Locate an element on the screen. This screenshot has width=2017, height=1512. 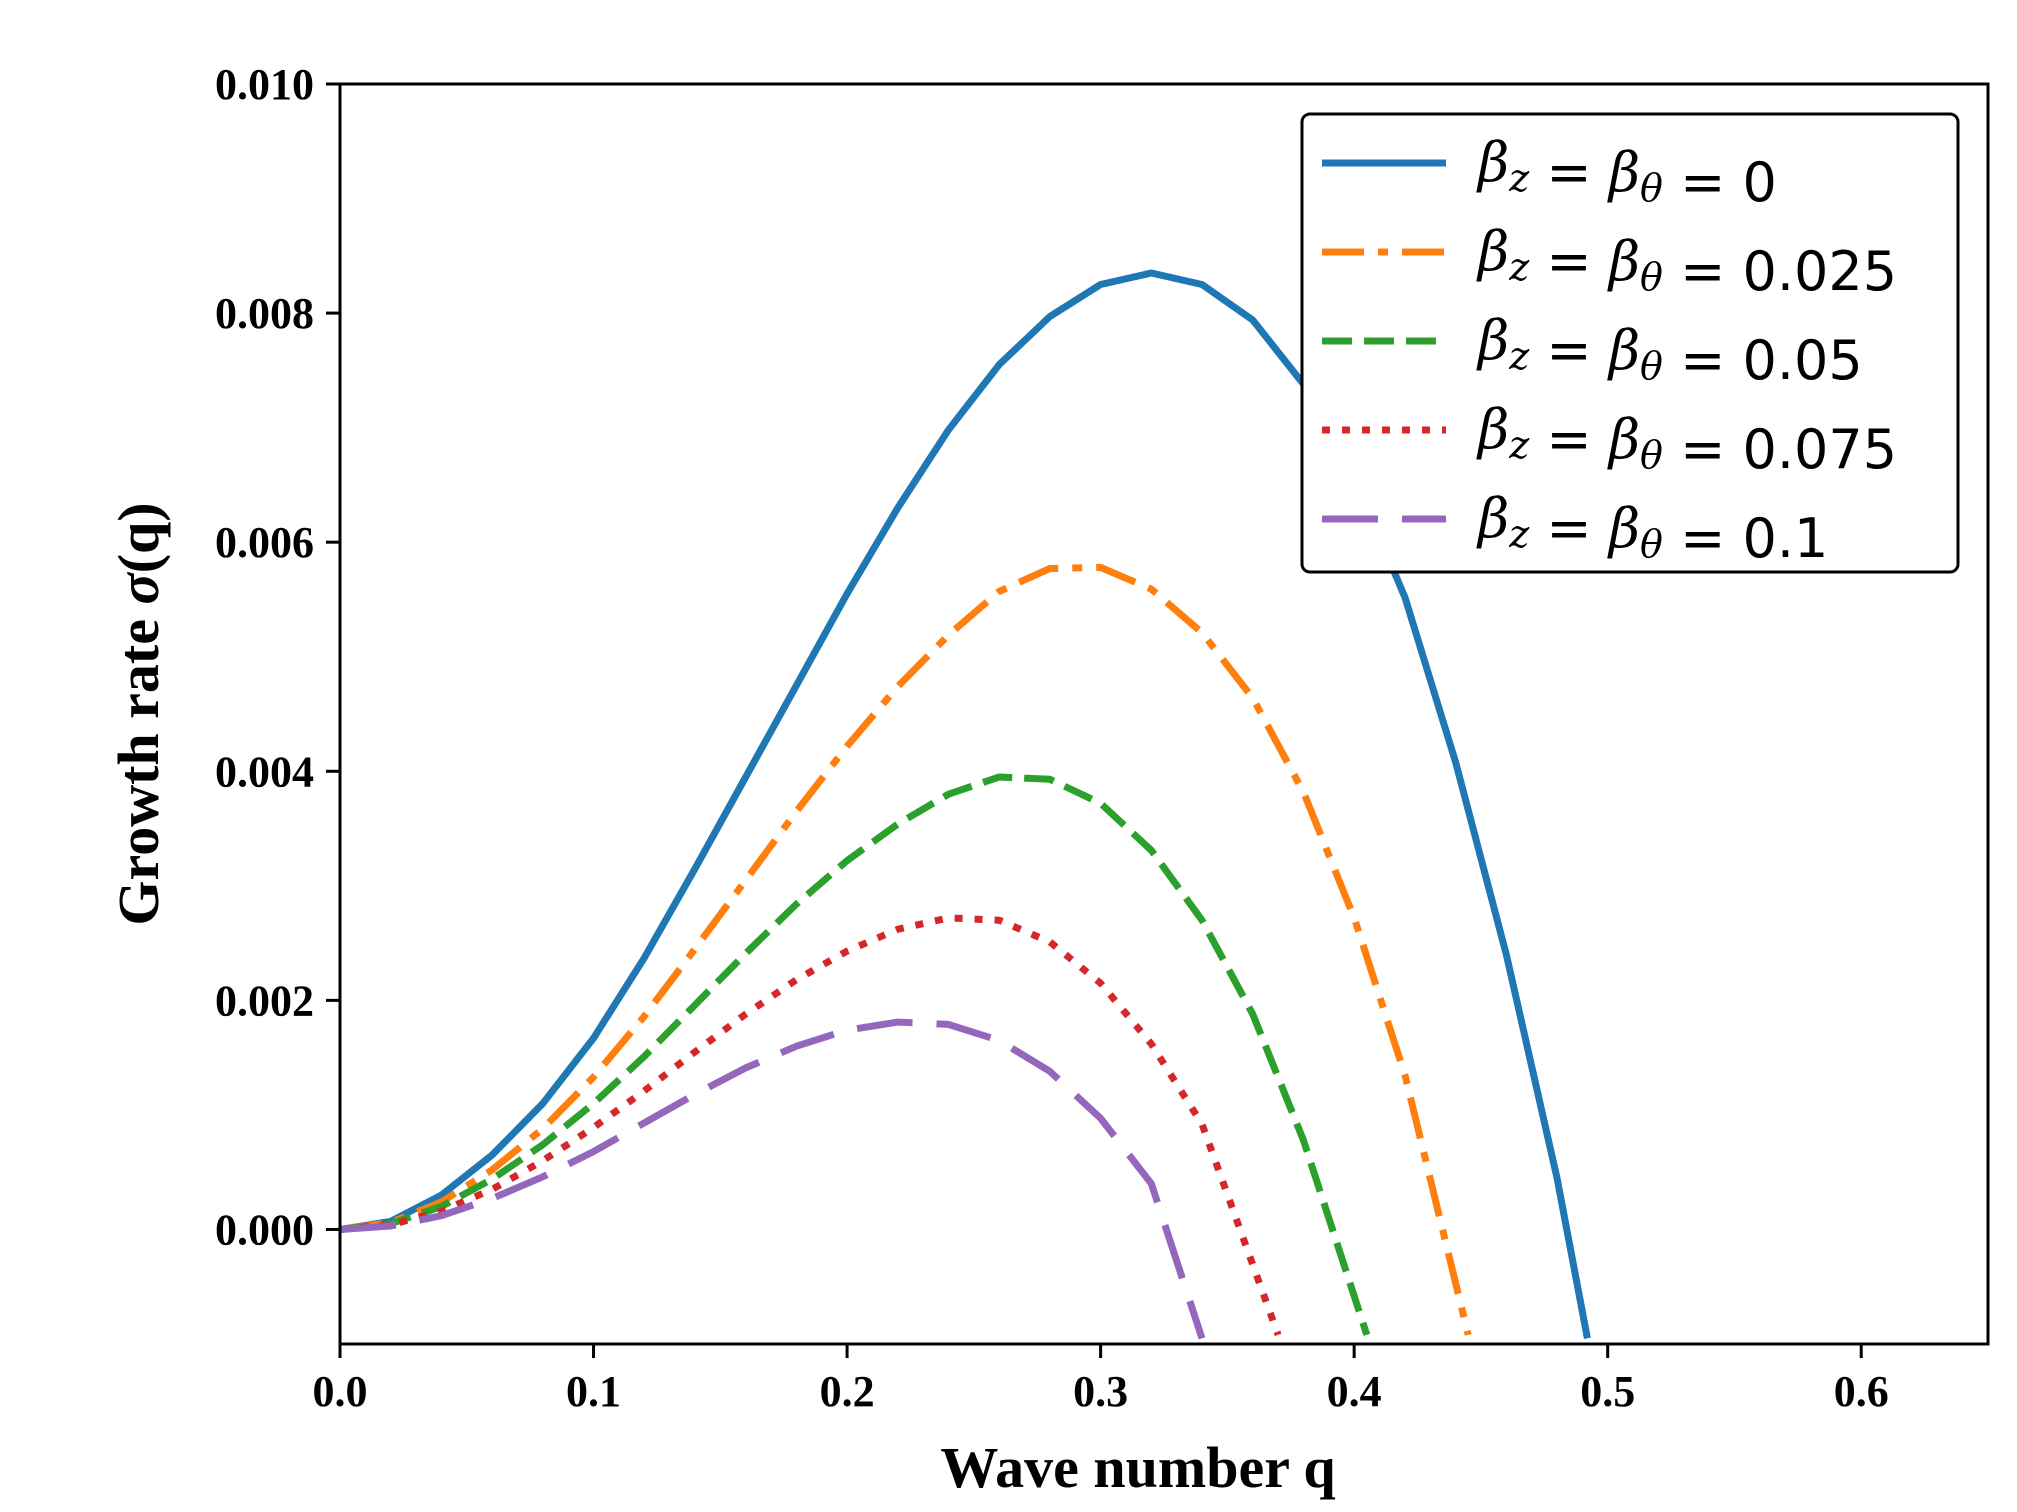
x-tick-label: 0.0 is located at coordinates (340, 1391).